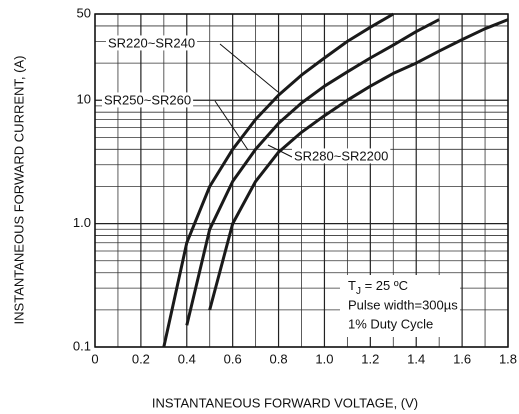 This screenshot has width=519, height=414. What do you see at coordinates (370, 358) in the screenshot?
I see `x-tick-label: 1.2` at bounding box center [370, 358].